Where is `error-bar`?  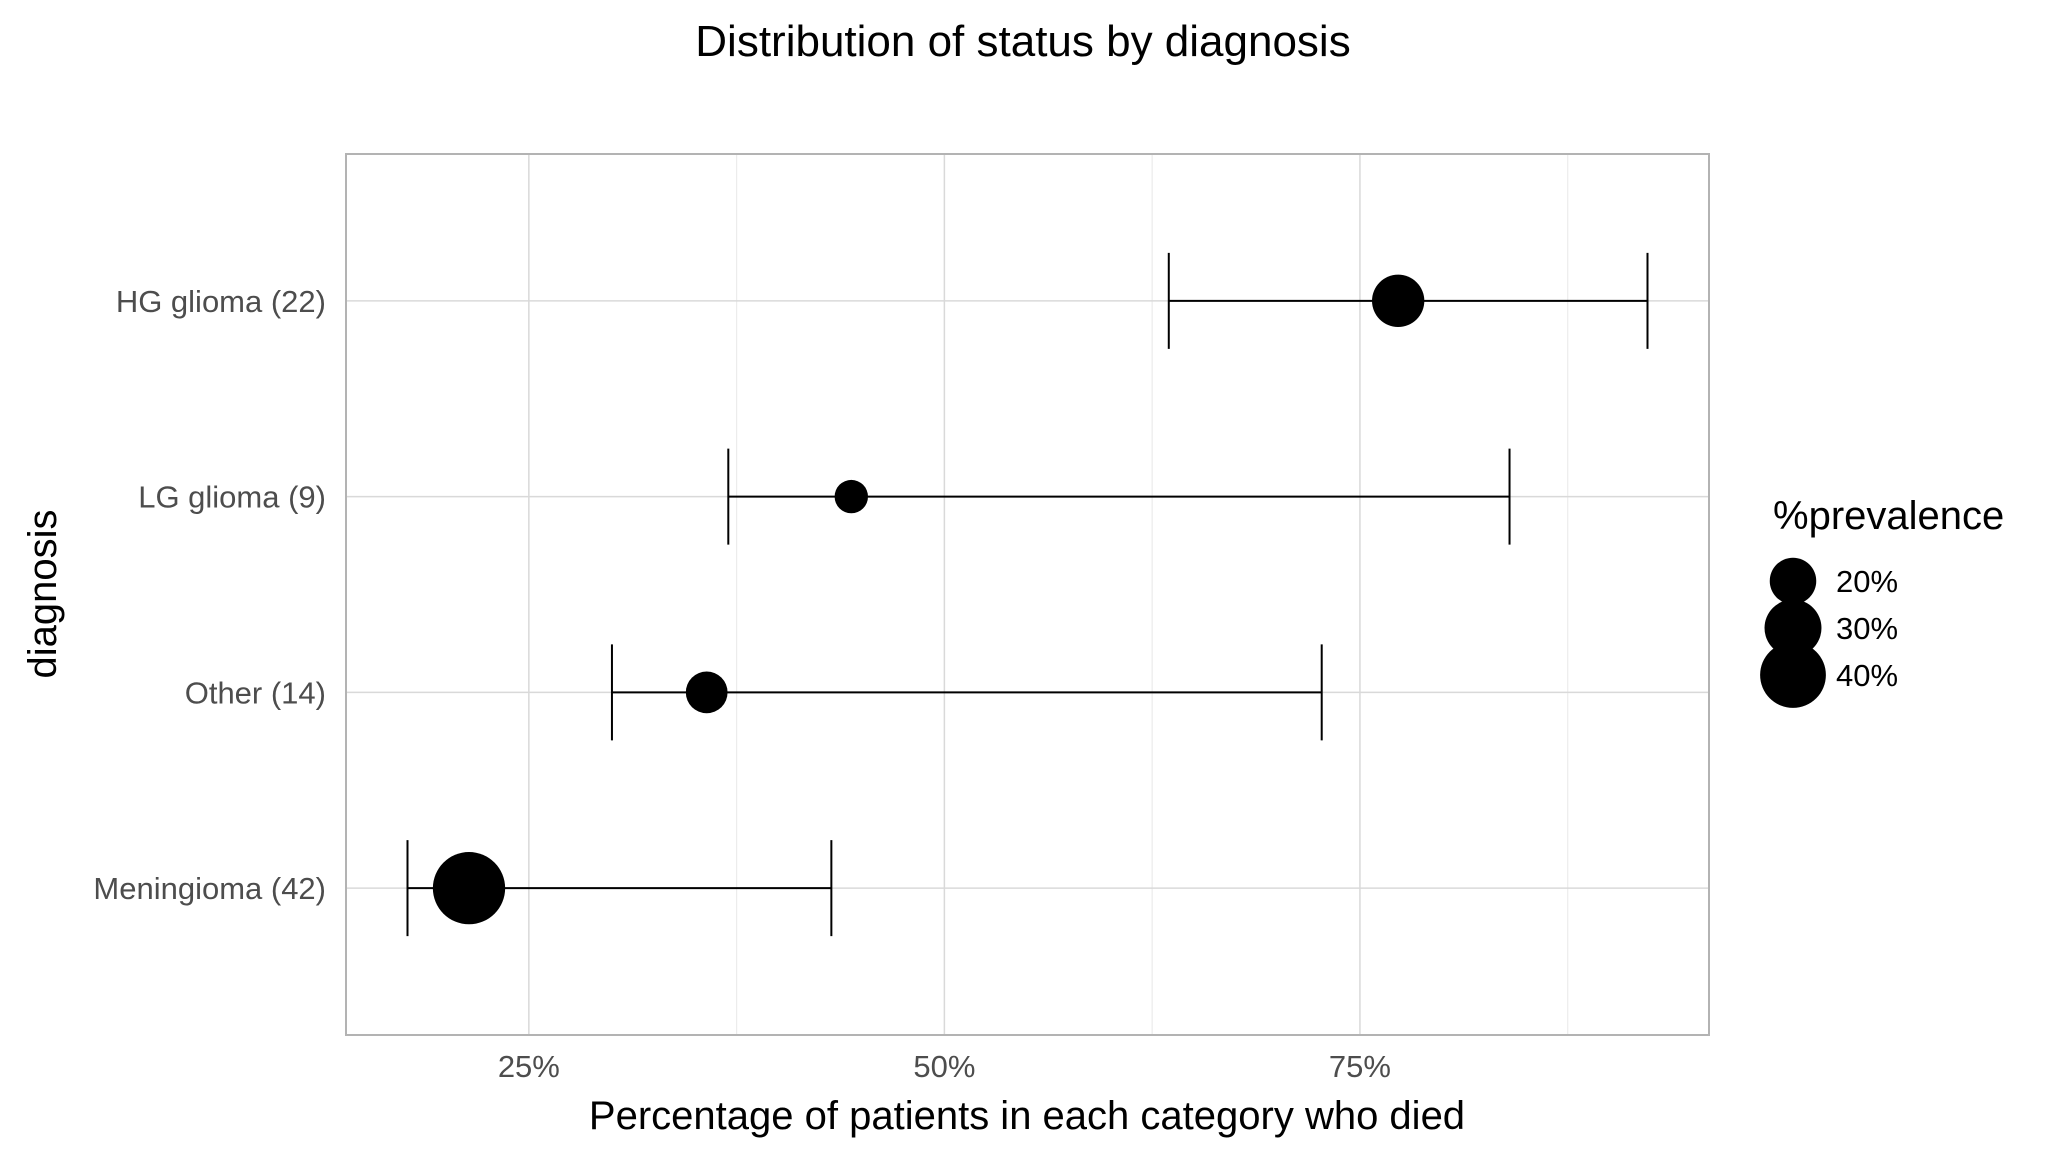 error-bar is located at coordinates (966, 692).